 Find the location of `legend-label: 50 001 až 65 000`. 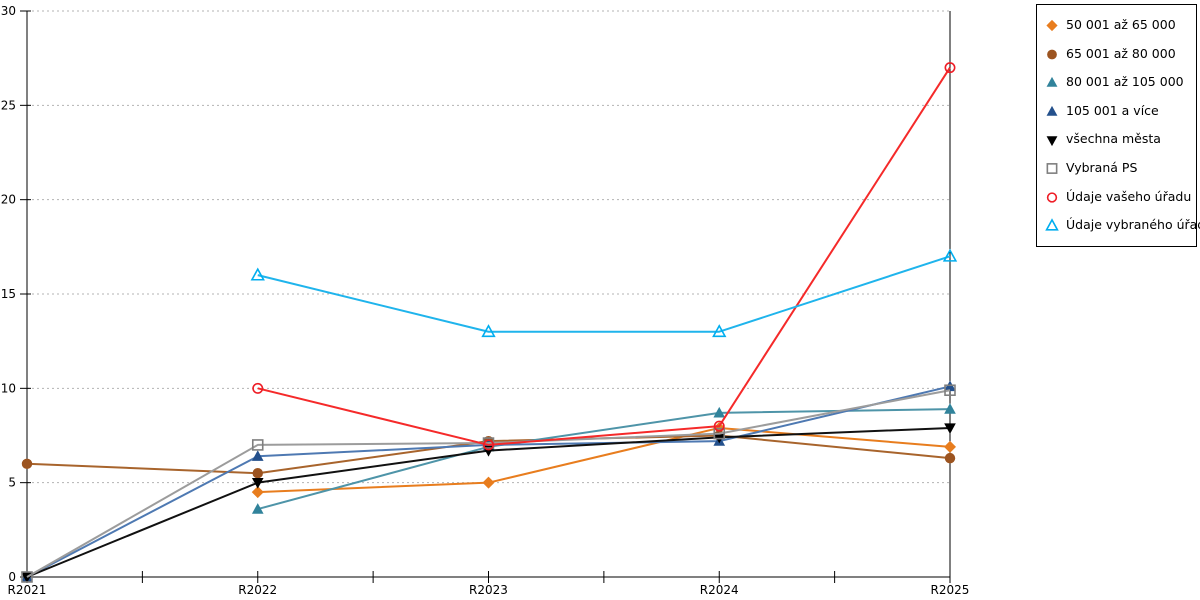

legend-label: 50 001 až 65 000 is located at coordinates (1121, 25).